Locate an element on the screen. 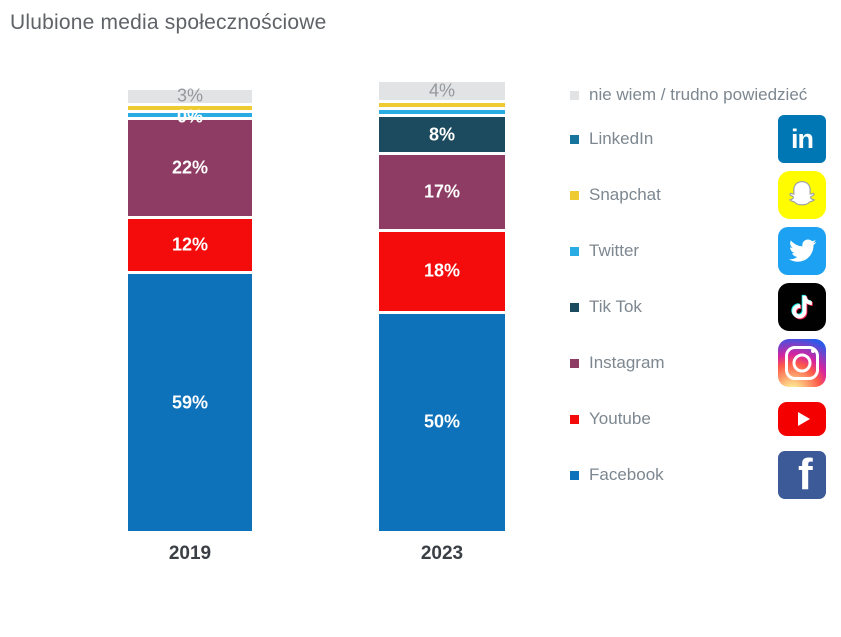 The height and width of the screenshot is (637, 841). axis-label-2019: 2019 is located at coordinates (190, 553).